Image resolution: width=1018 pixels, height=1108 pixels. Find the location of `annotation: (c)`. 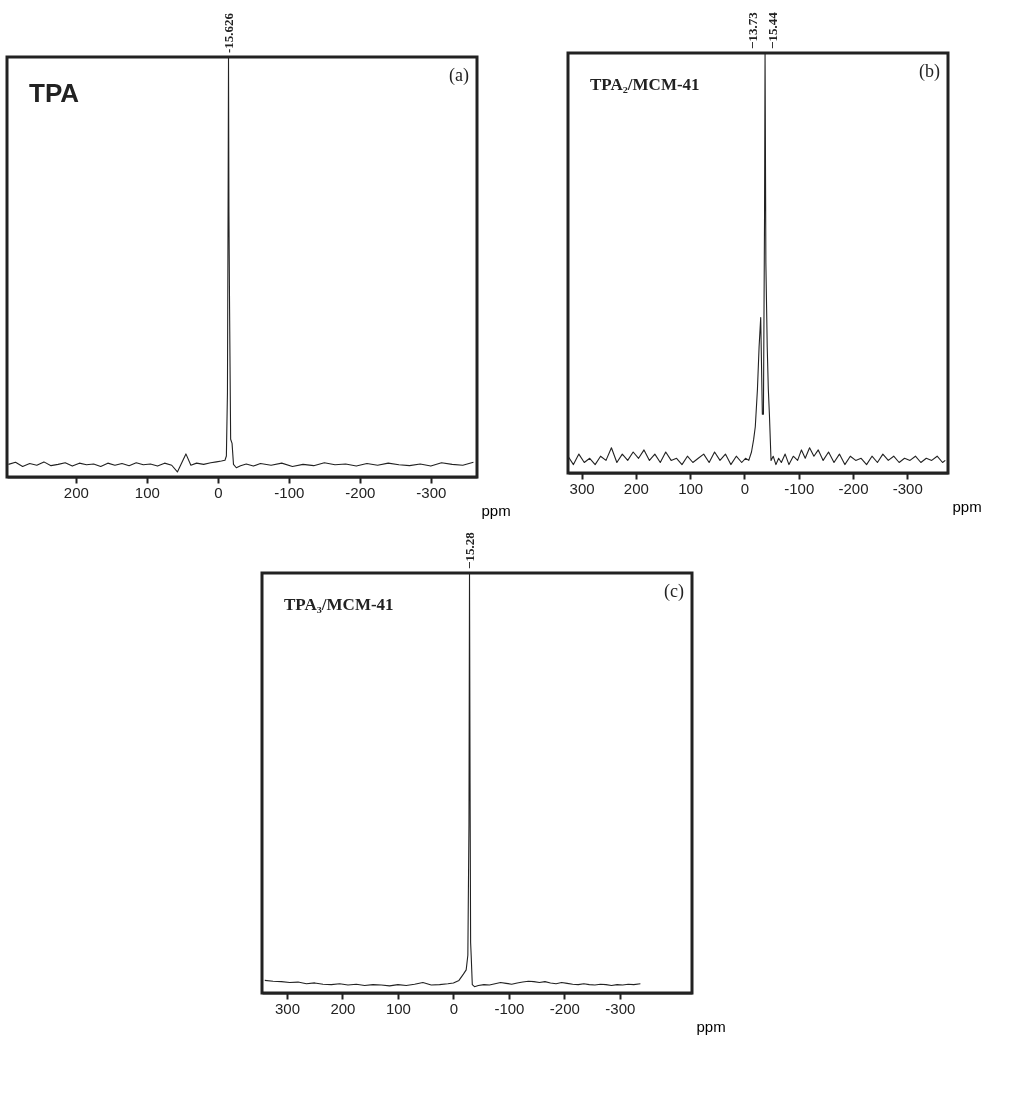

annotation: (c) is located at coordinates (674, 591).